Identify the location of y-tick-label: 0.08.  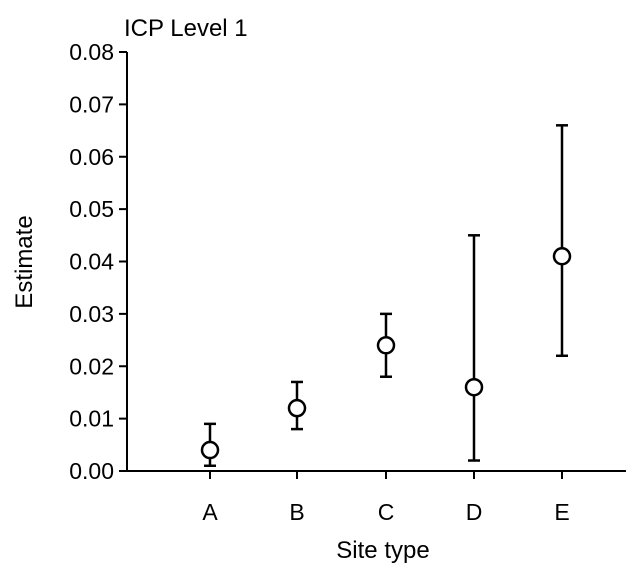
(91, 52).